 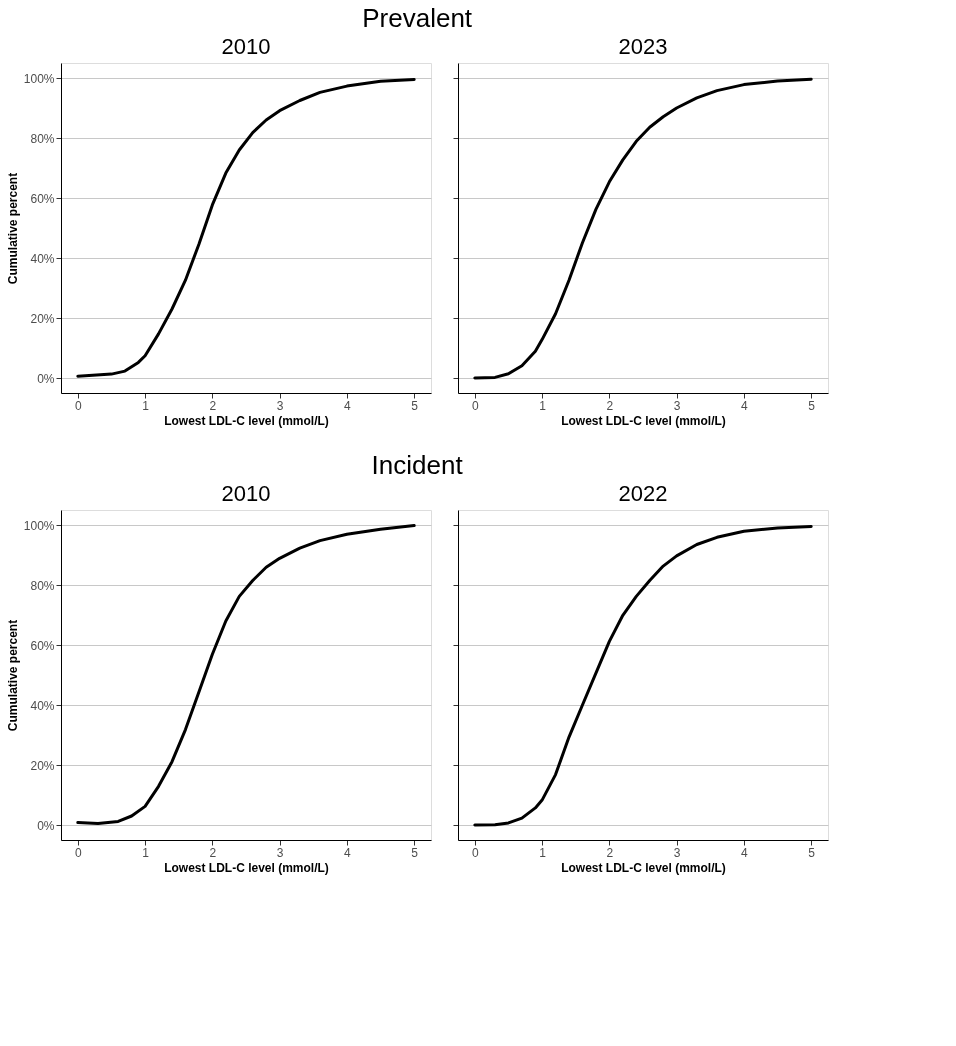 I want to click on chart-title: 2023, so click(x=643, y=46).